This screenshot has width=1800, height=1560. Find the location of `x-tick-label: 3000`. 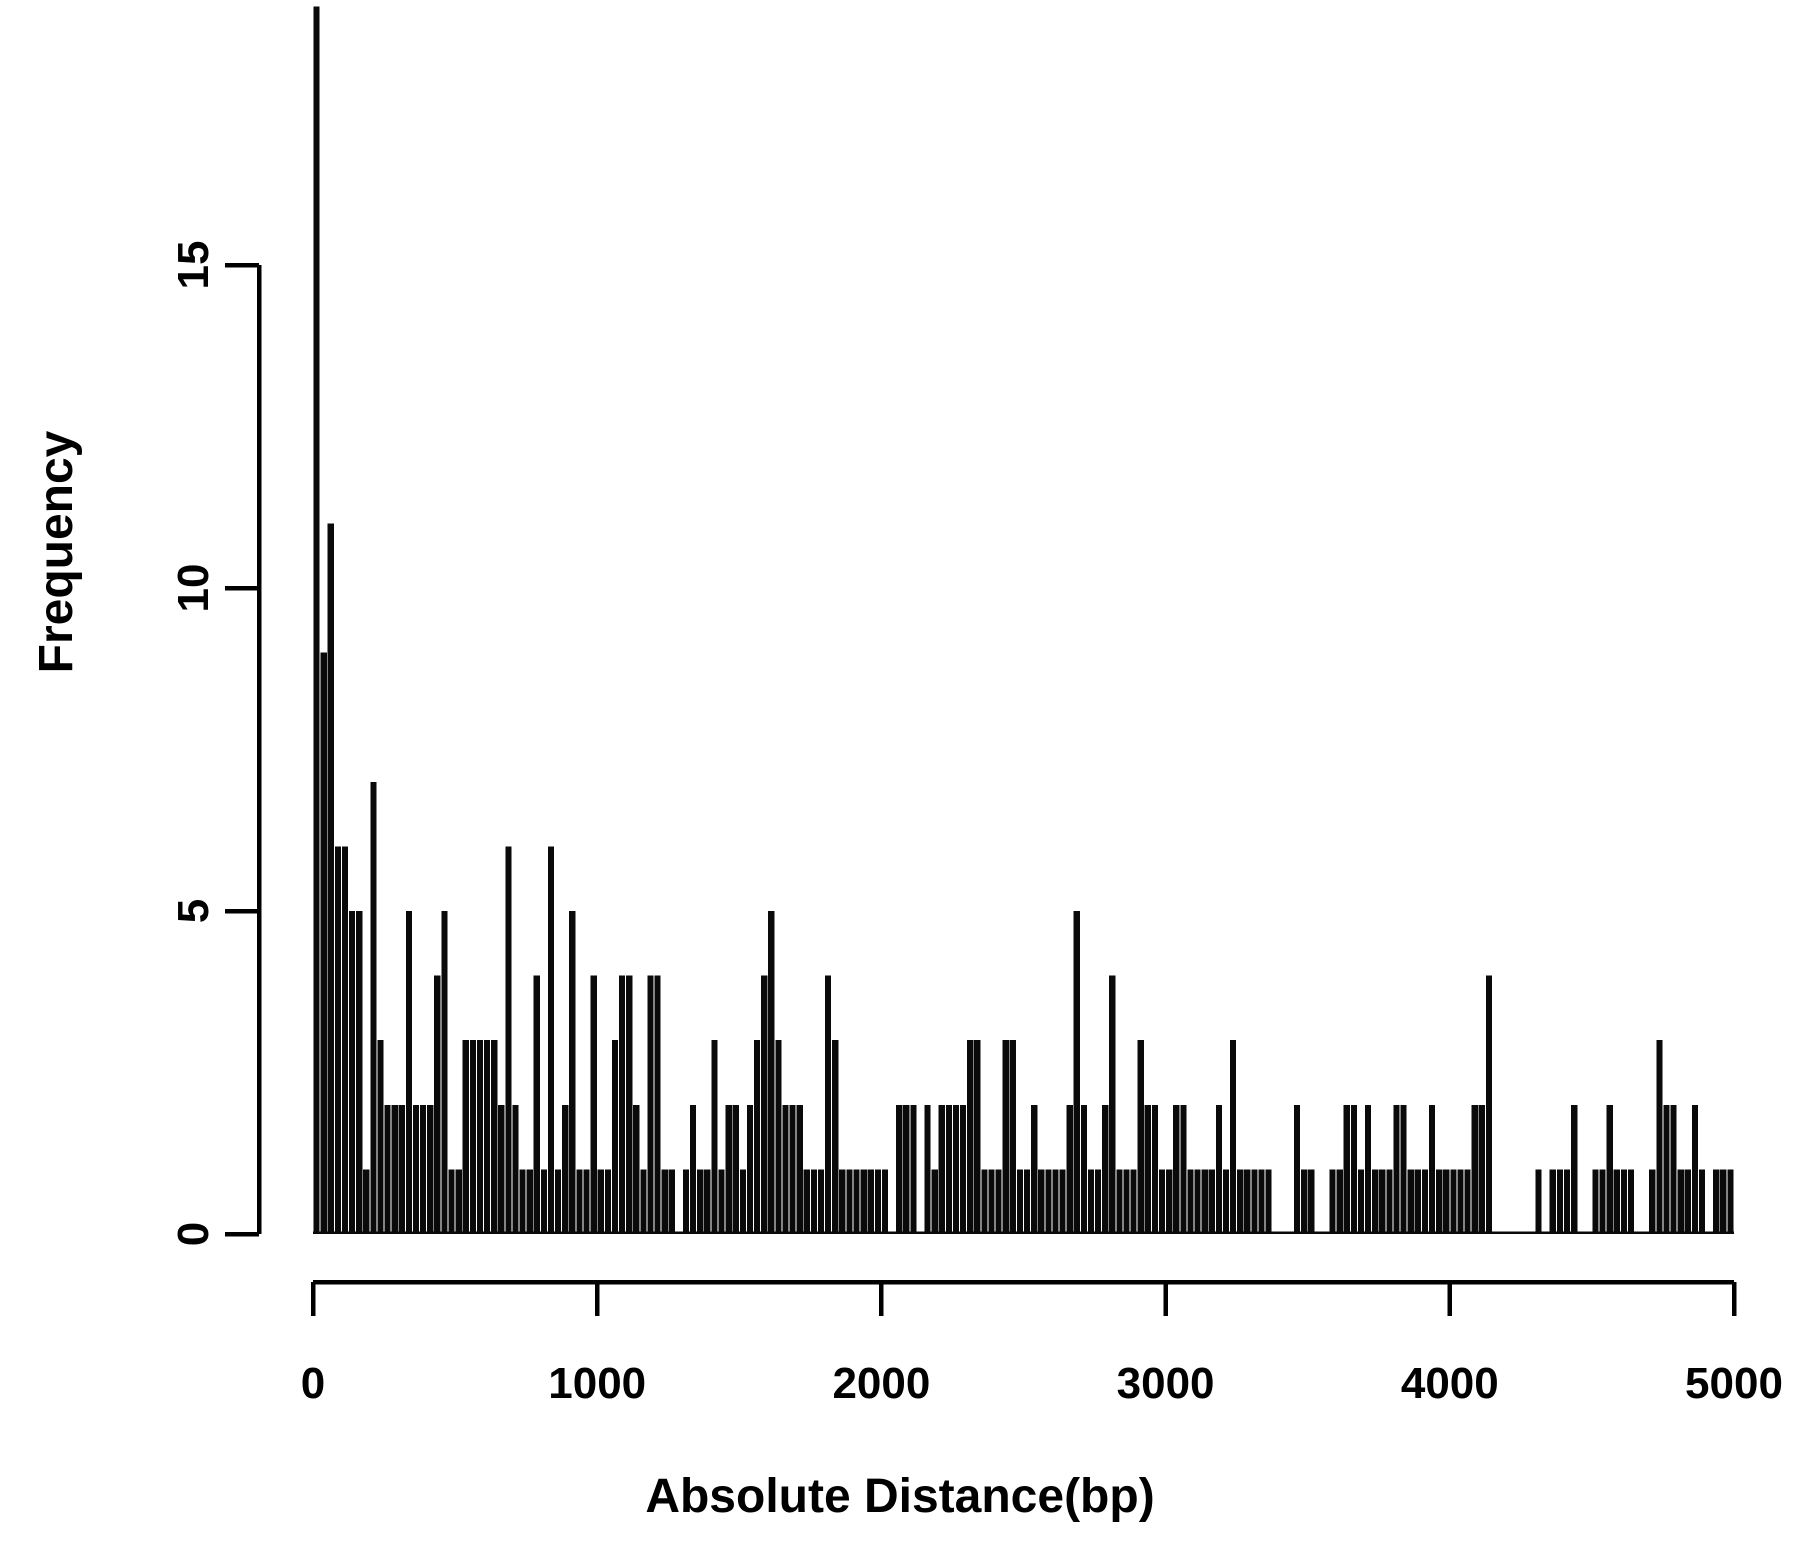

x-tick-label: 3000 is located at coordinates (1166, 1383).